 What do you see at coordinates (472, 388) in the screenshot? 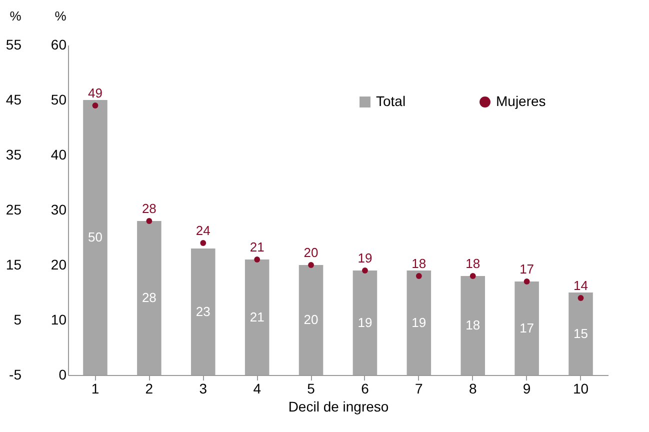
I see `x-tick-label: 8` at bounding box center [472, 388].